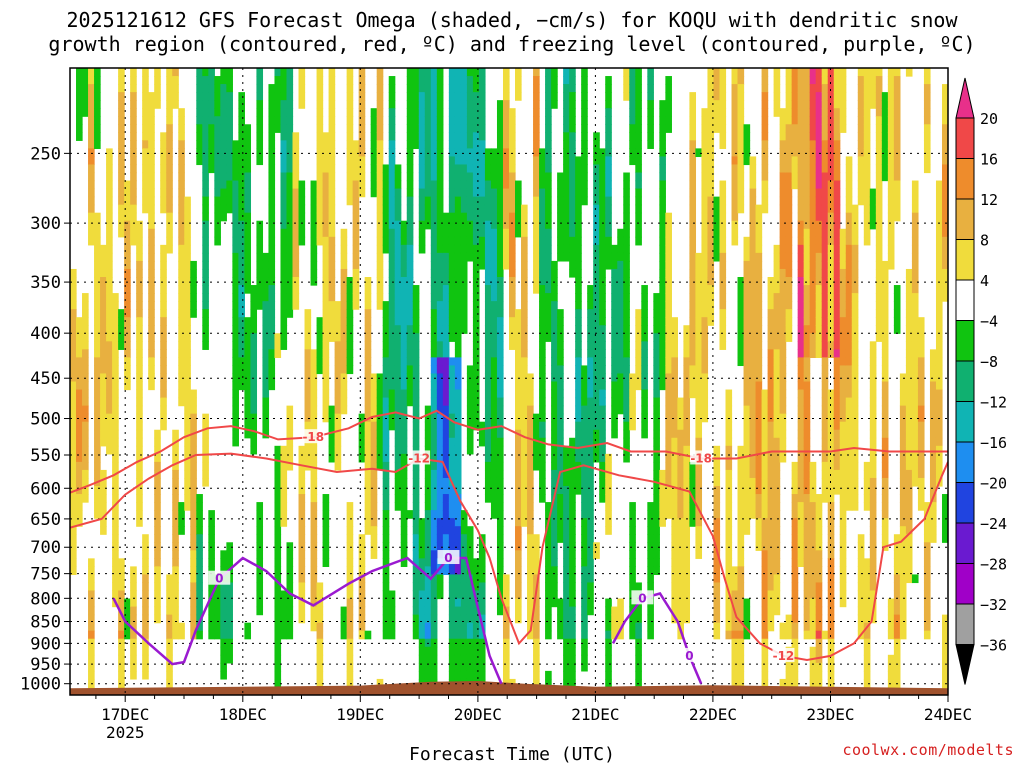  I want to click on ground-terrain, so click(509, 688).